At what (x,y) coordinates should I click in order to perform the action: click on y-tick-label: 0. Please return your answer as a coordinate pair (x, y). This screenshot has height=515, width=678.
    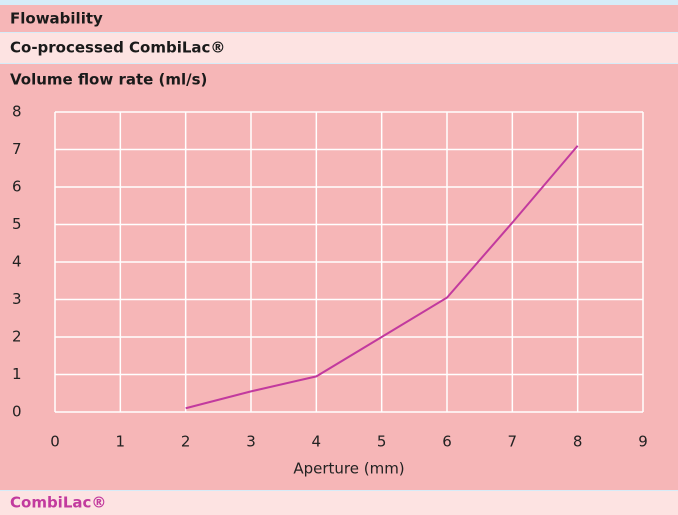
    Looking at the image, I should click on (17, 412).